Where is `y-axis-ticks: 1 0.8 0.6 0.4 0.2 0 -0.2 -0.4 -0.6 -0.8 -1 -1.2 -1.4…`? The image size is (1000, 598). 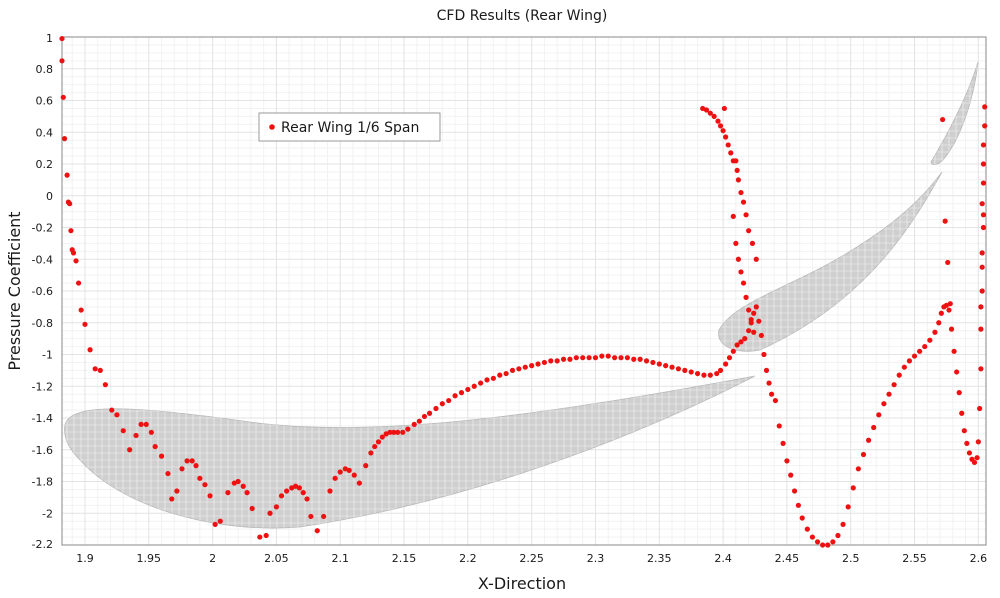 y-axis-ticks: 1 0.8 0.6 0.4 0.2 0 -0.2 -0.4 -0.6 -0.8 -1 -1.2 -1.4… is located at coordinates (42, 291).